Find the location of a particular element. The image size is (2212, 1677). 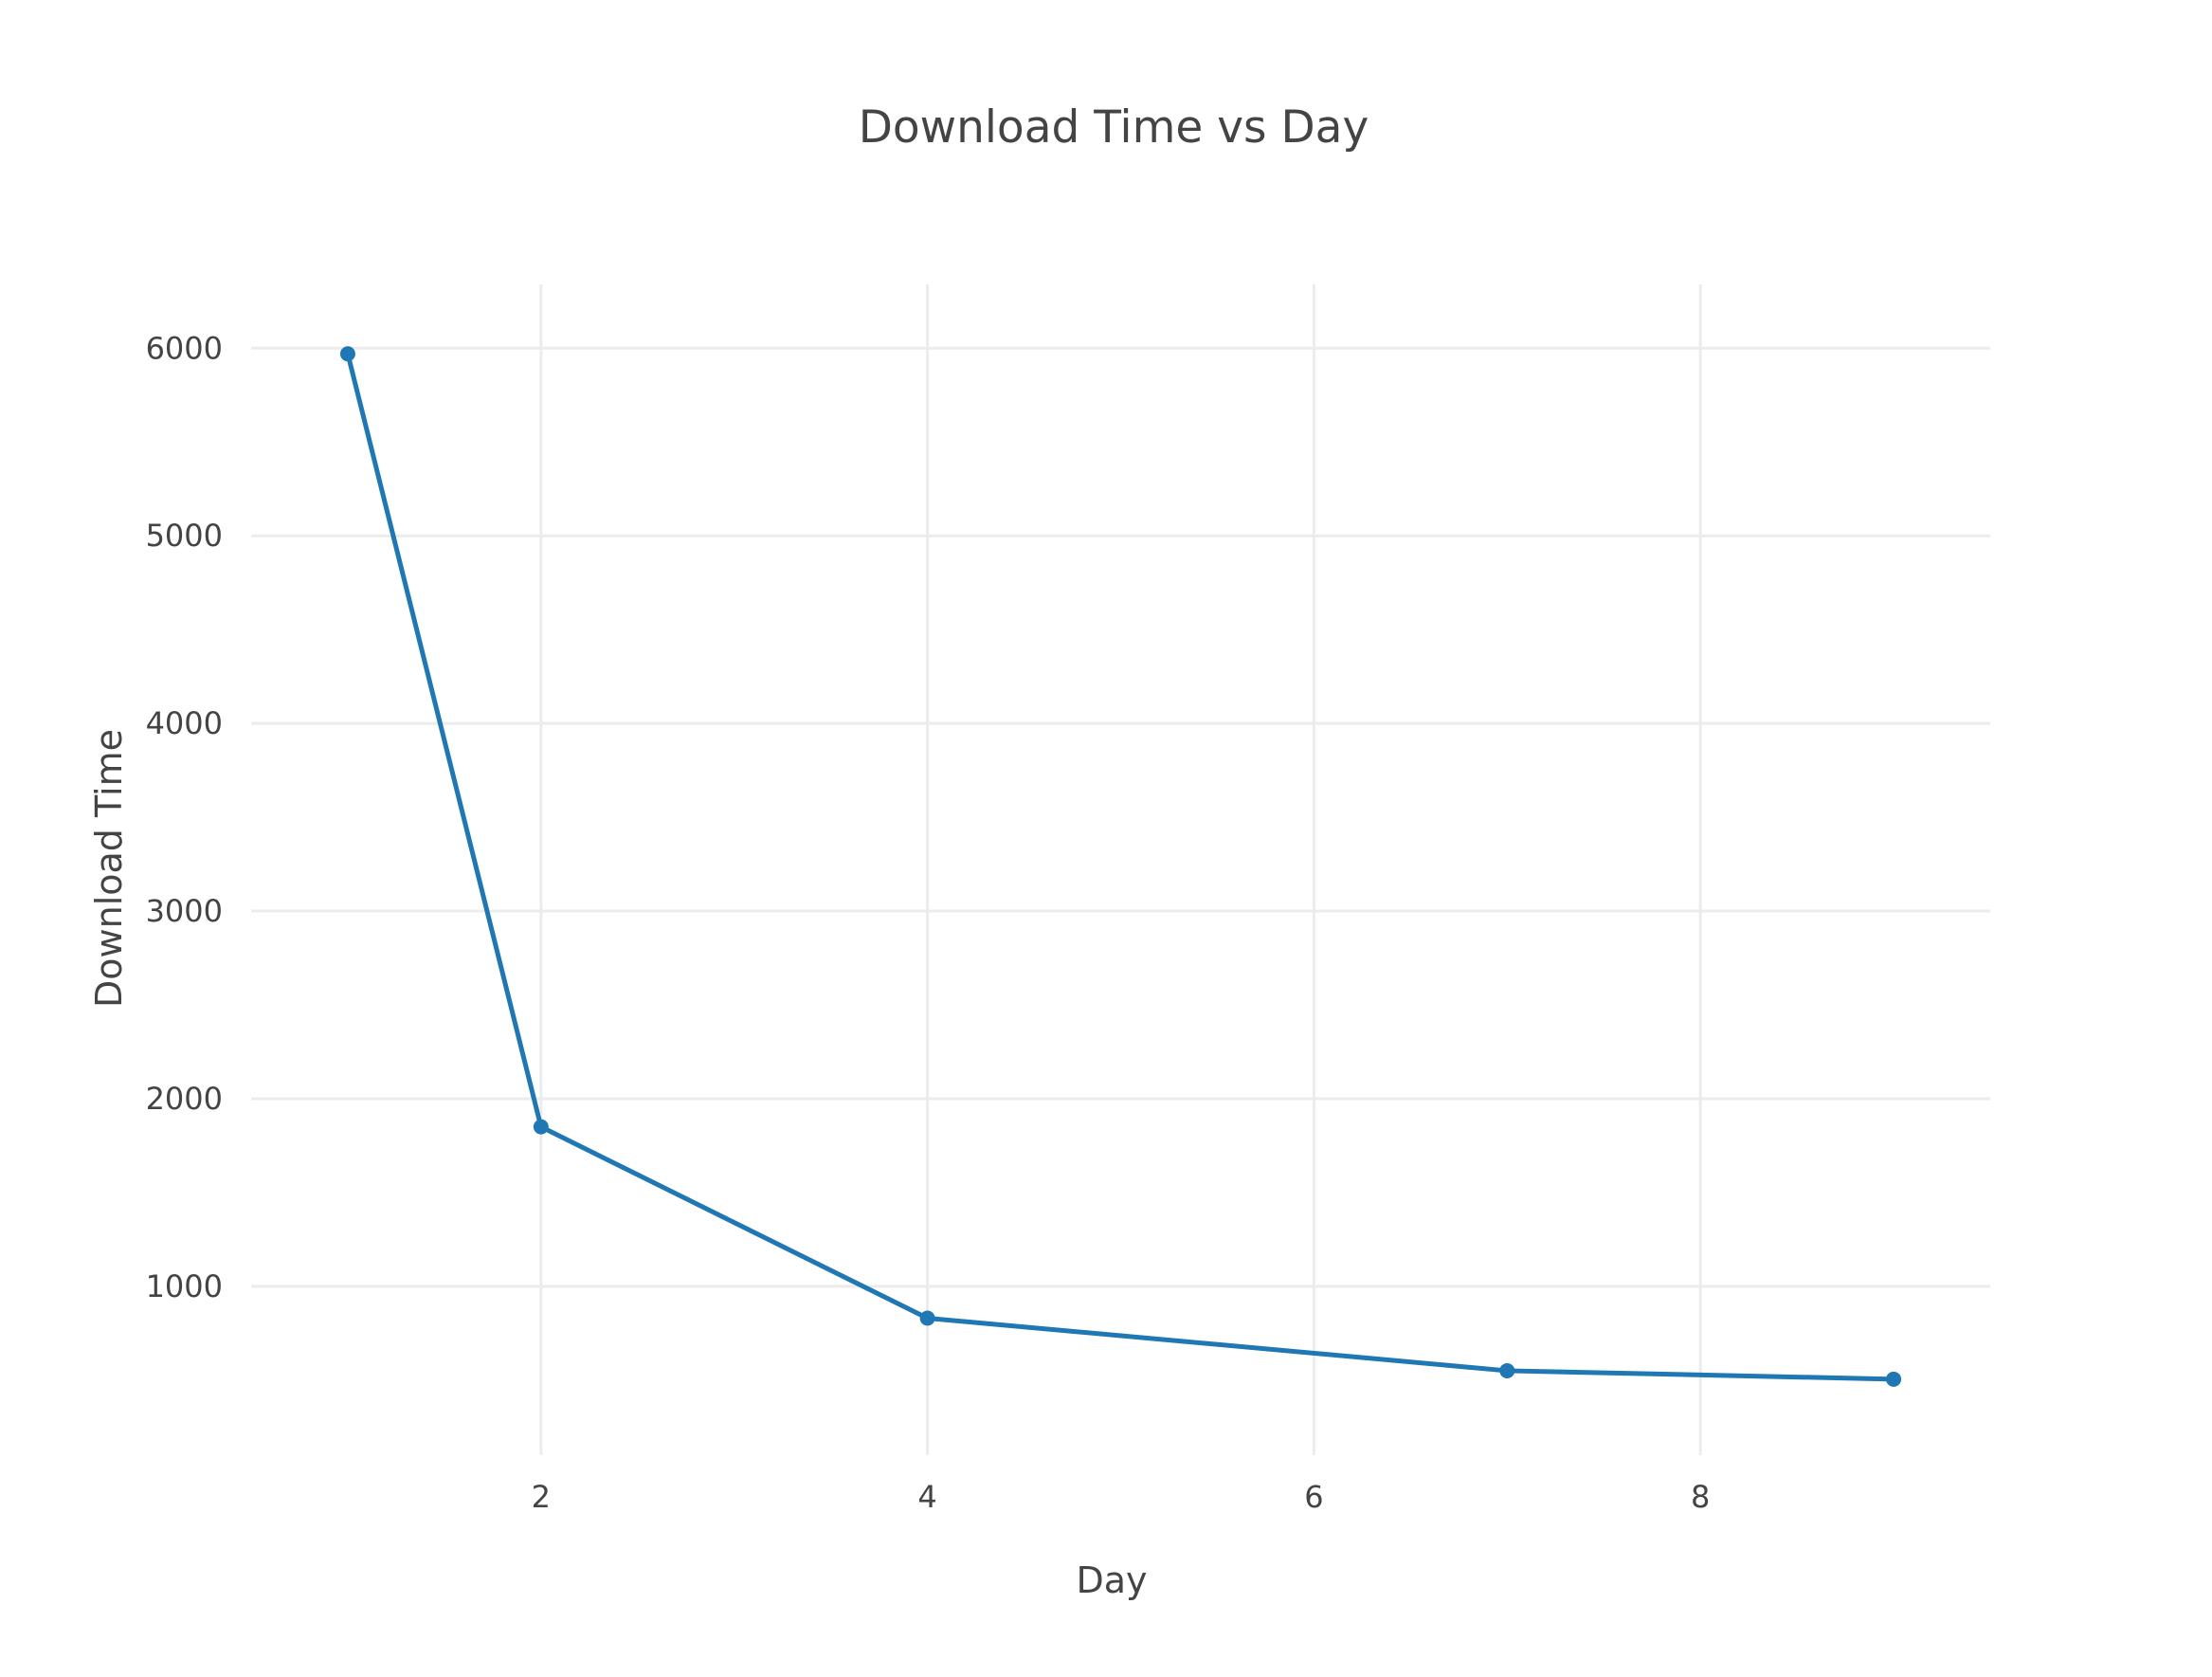

y-tick-label: 2000 is located at coordinates (185, 1099).